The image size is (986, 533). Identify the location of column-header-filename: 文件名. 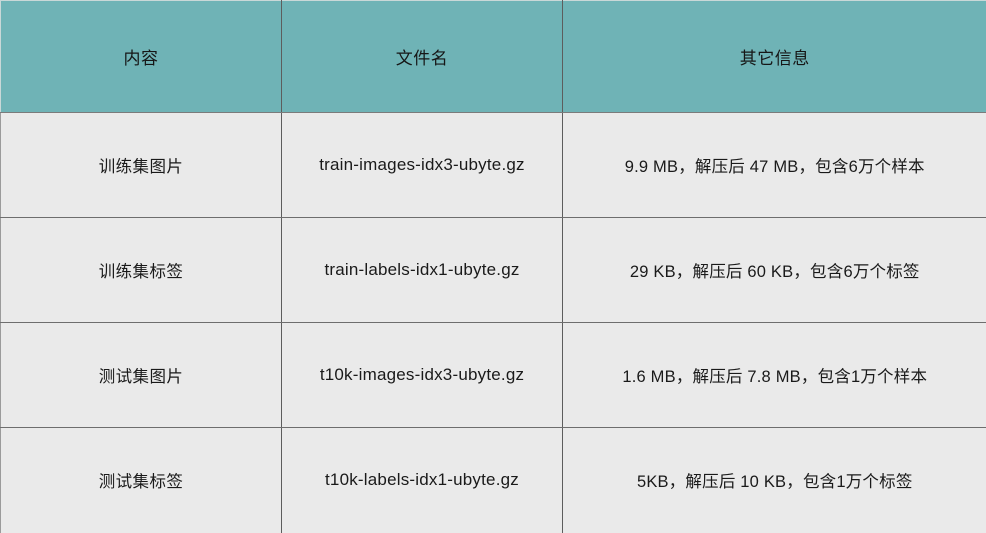
(422, 57).